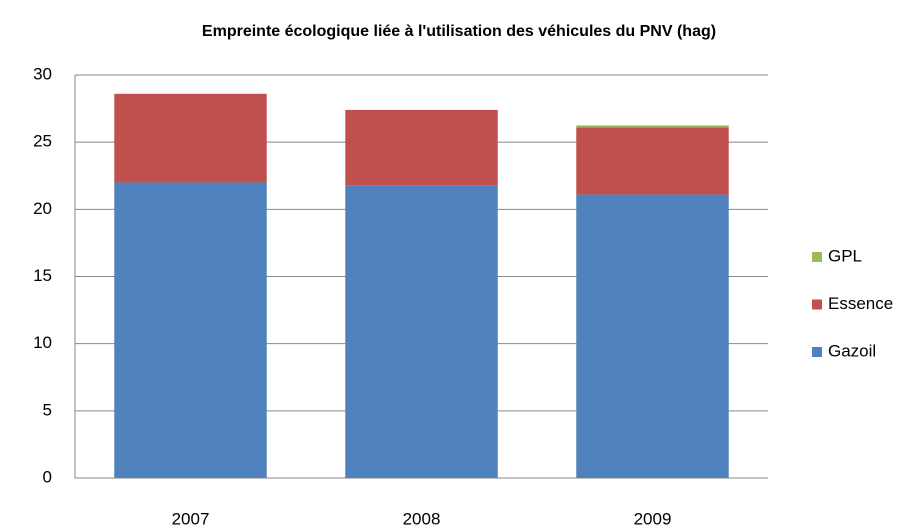 This screenshot has height=531, width=918. What do you see at coordinates (42, 141) in the screenshot?
I see `y-tick-label: 25` at bounding box center [42, 141].